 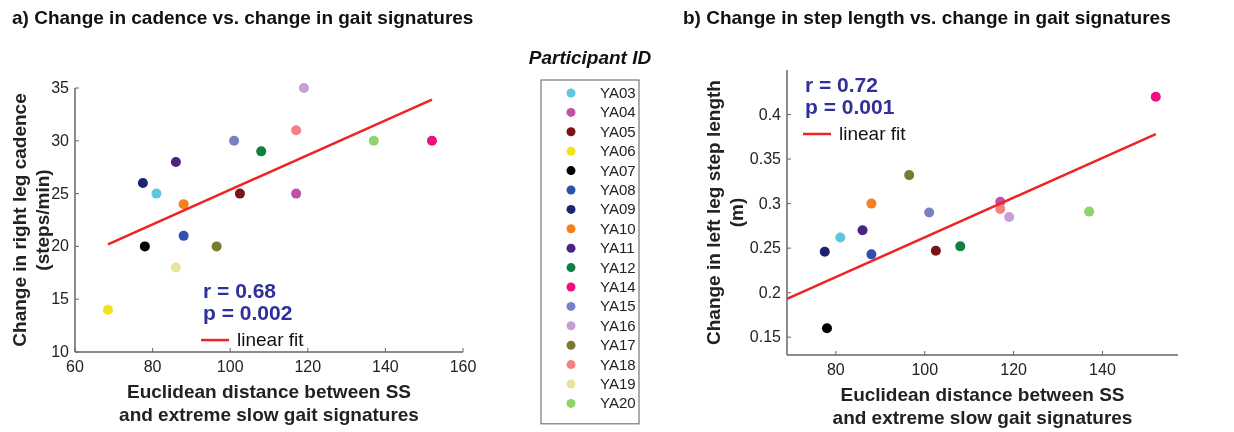 I want to click on annotation: p = 0.001, so click(x=850, y=106).